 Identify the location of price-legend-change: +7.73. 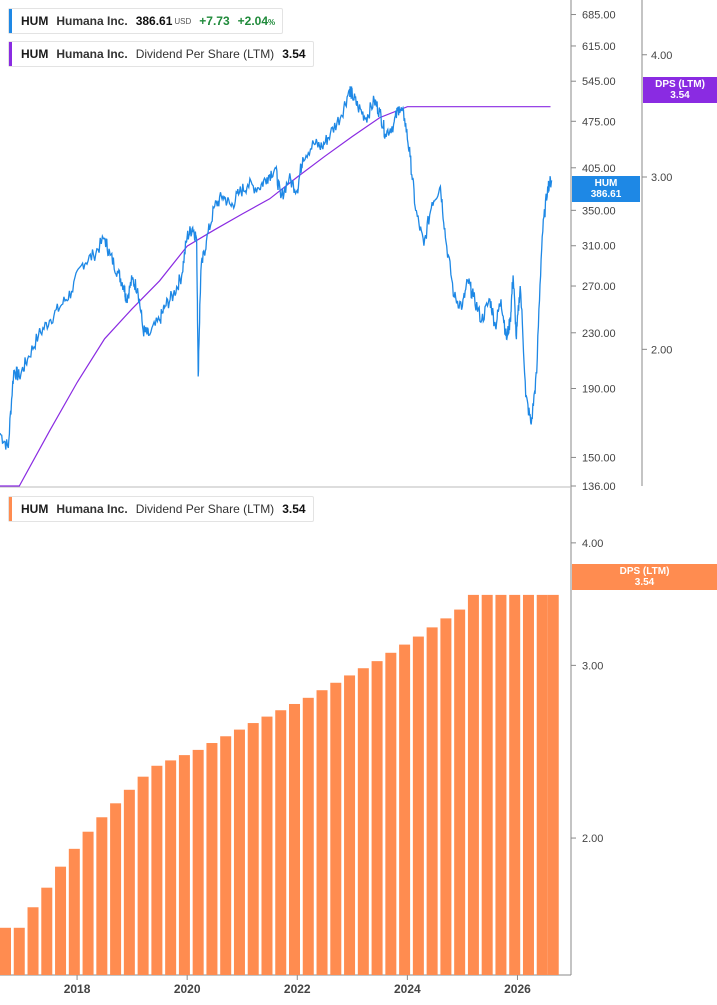
(214, 21).